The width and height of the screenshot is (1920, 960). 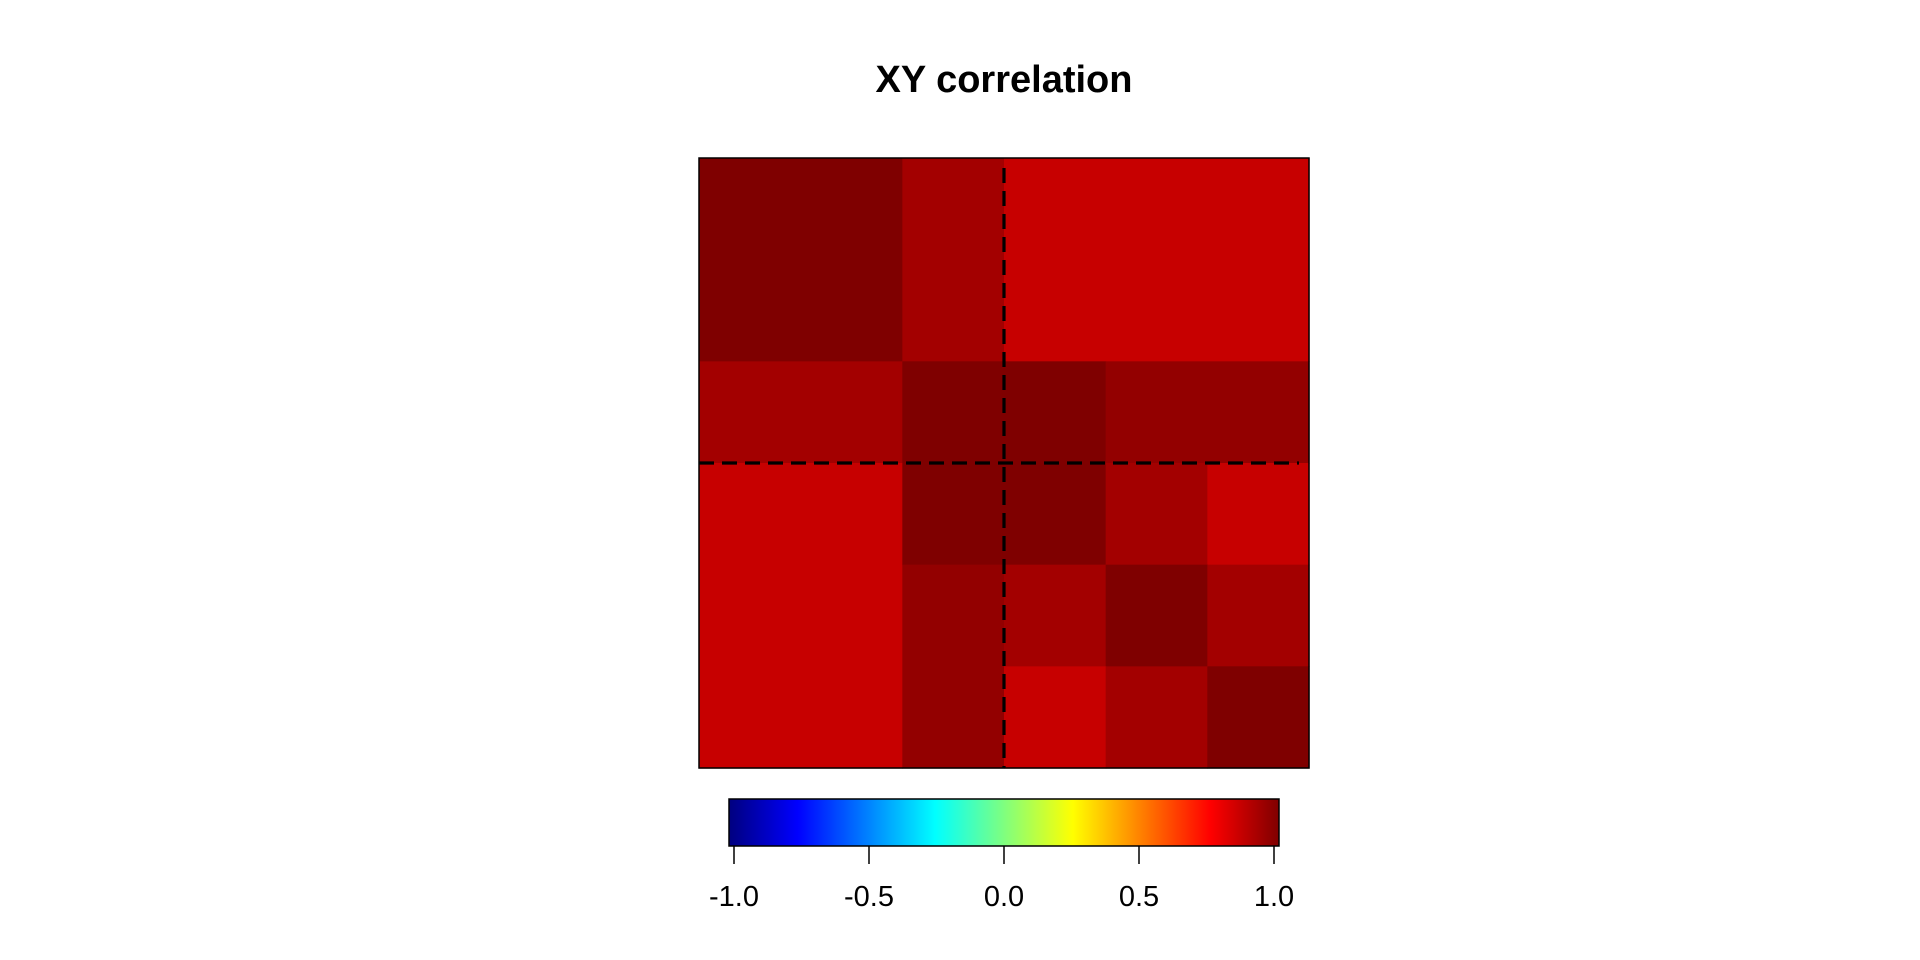 I want to click on colorbar-axis: -1.0 -0.5 0.0 0.5 1.0, so click(x=1001, y=879).